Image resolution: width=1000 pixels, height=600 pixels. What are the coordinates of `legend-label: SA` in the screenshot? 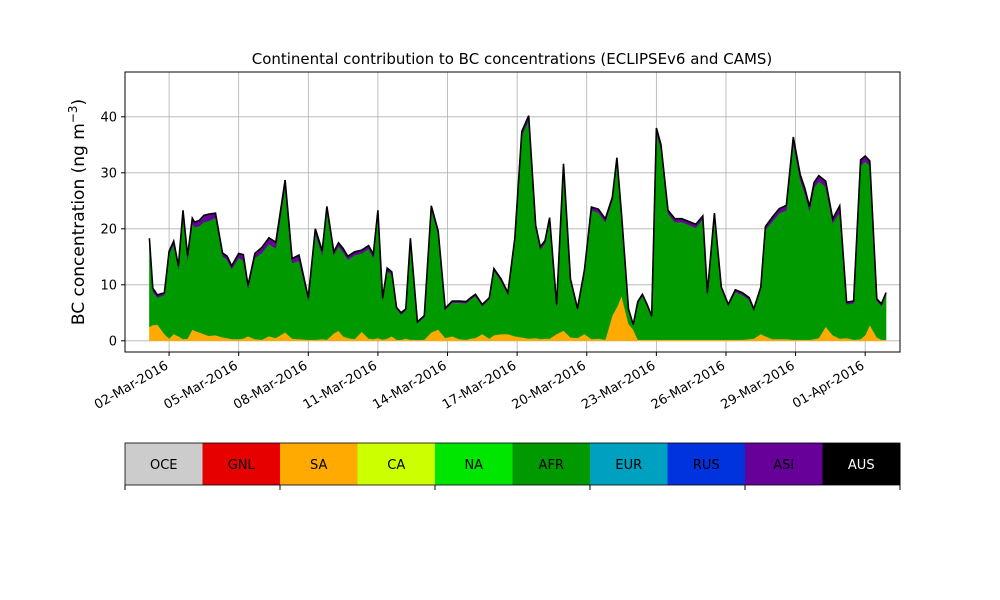 It's located at (318, 465).